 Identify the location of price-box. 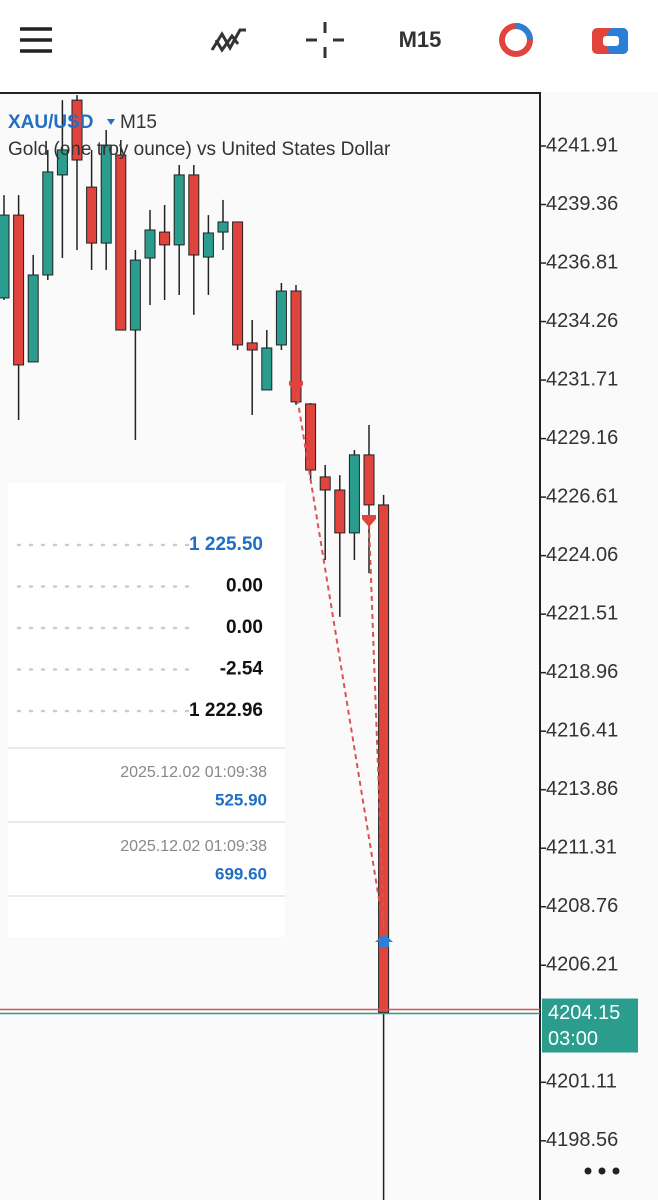
(590, 1025).